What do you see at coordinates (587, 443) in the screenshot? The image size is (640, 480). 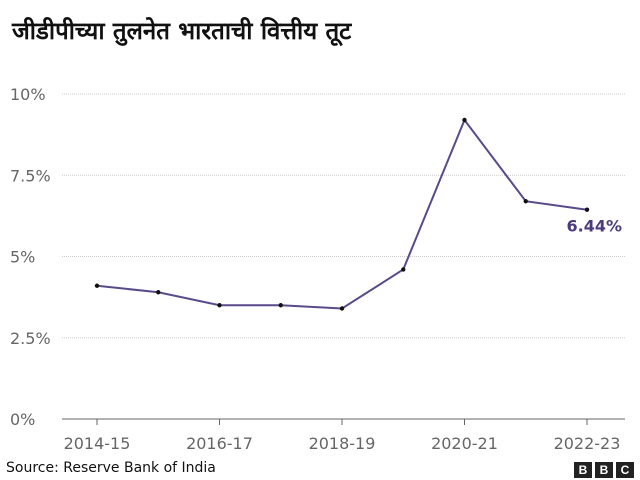 I see `x-tick-label: 2022-23` at bounding box center [587, 443].